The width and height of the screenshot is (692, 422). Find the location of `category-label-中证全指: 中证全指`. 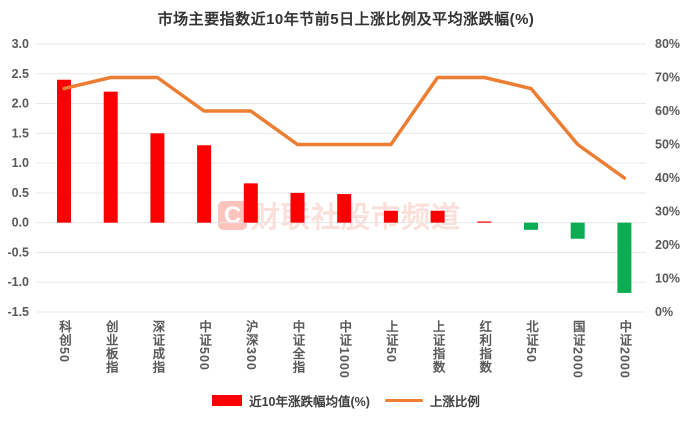

category-label-中证全指: 中证全指 is located at coordinates (297, 347).